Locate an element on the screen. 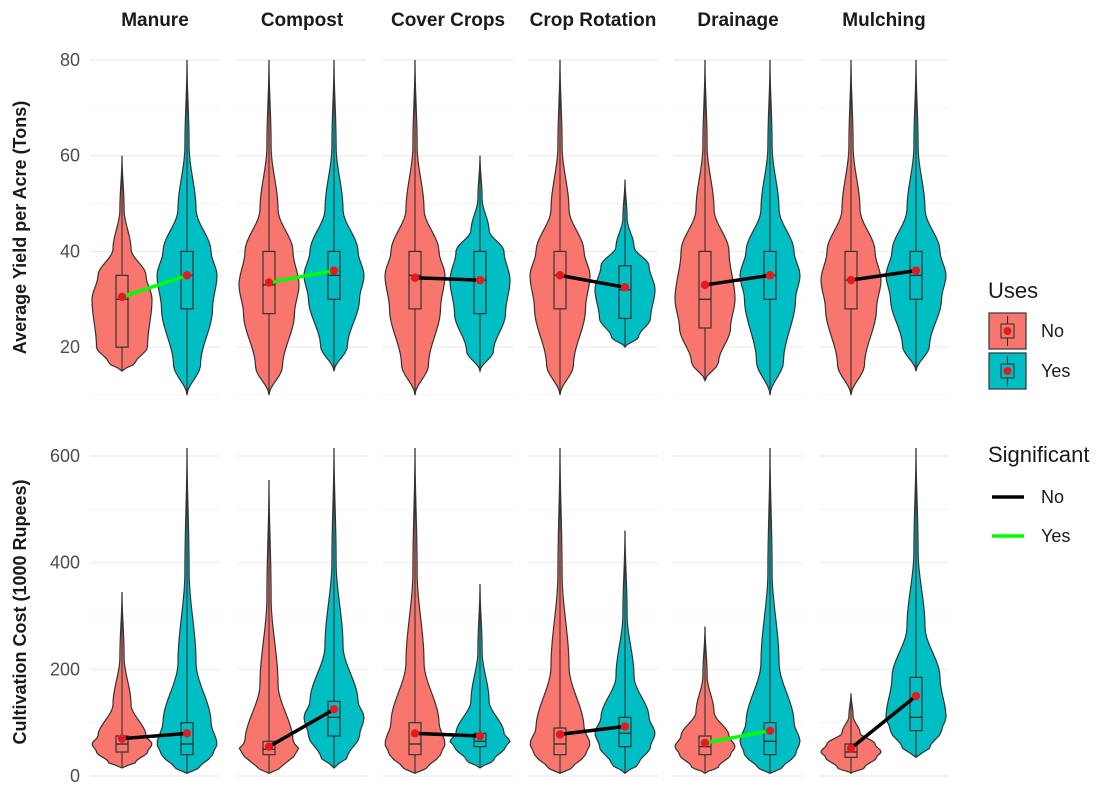  facet-title: Mulching is located at coordinates (883, 20).